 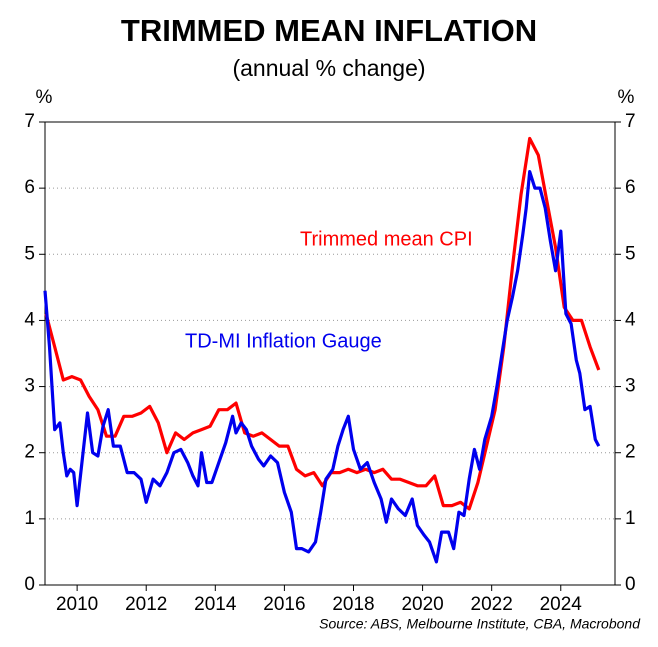 What do you see at coordinates (422, 604) in the screenshot?
I see `x-tick-label: 2020` at bounding box center [422, 604].